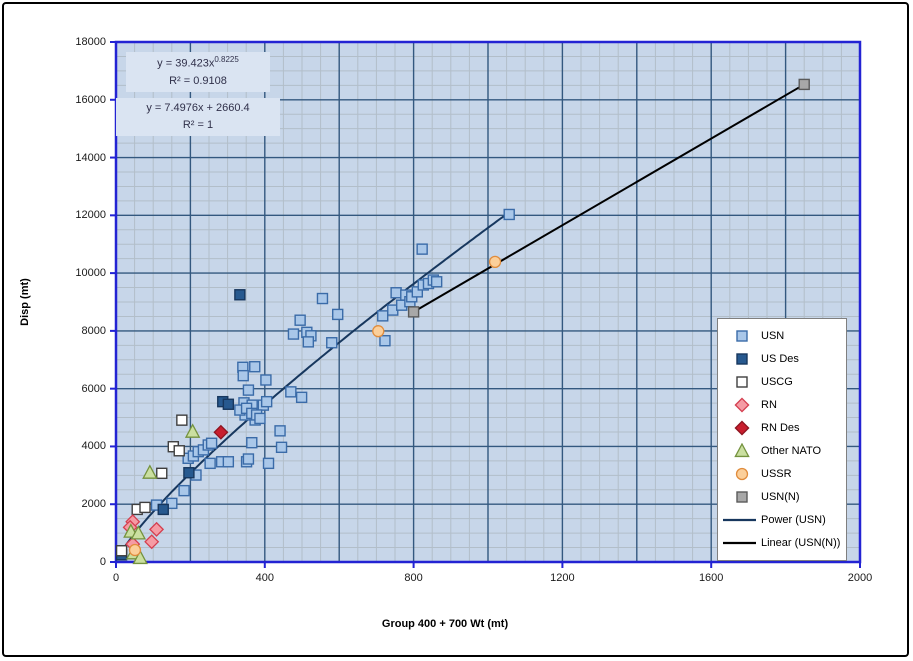 Image resolution: width=913 pixels, height=661 pixels. Describe the element at coordinates (773, 335) in the screenshot. I see `legend-label-usn: USN` at that location.